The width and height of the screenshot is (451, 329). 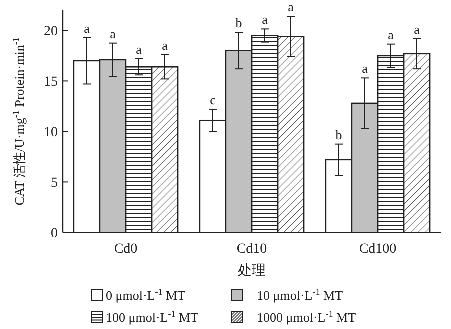 What do you see at coordinates (300, 295) in the screenshot?
I see `legend-label: 10 μmol·L$^{-1}$ MT` at bounding box center [300, 295].